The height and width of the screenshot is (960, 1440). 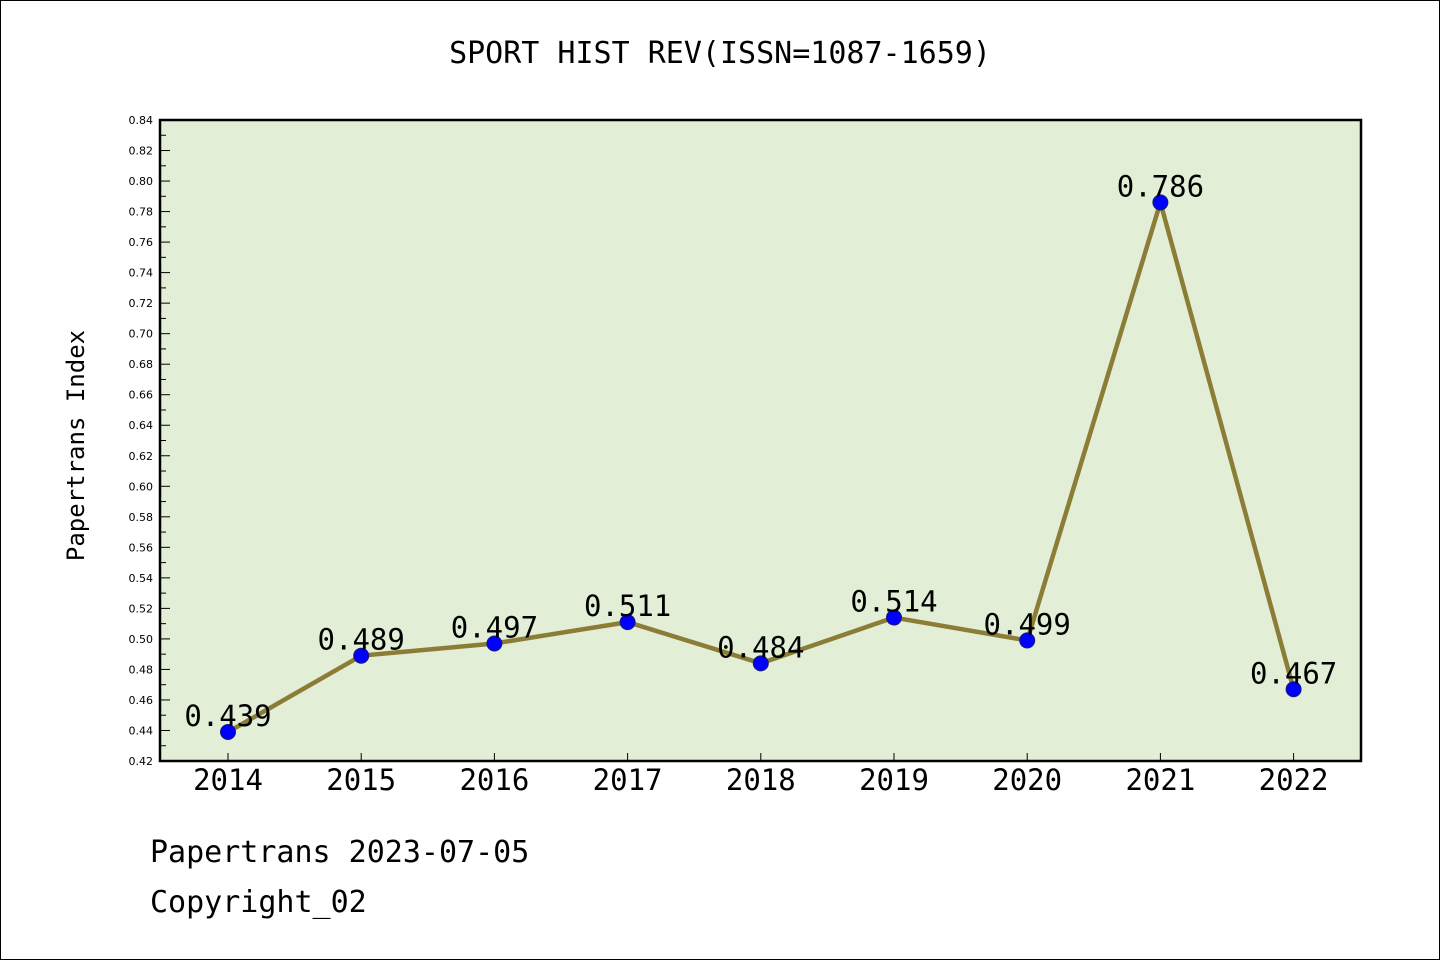 I want to click on x-tick-label: 2018, so click(x=761, y=780).